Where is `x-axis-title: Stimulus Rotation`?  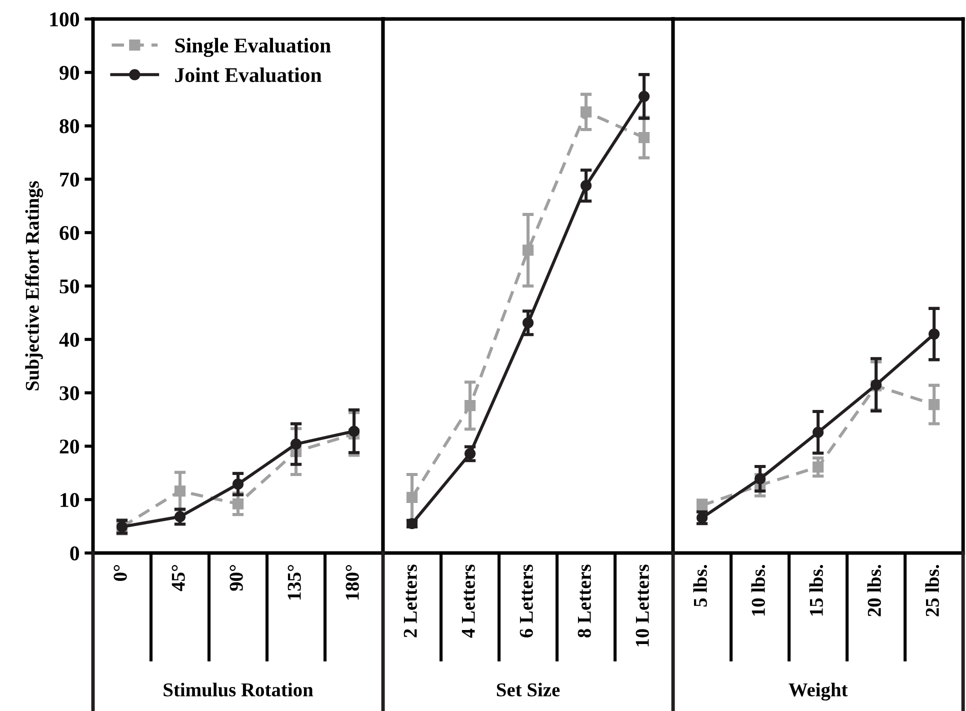 x-axis-title: Stimulus Rotation is located at coordinates (239, 689).